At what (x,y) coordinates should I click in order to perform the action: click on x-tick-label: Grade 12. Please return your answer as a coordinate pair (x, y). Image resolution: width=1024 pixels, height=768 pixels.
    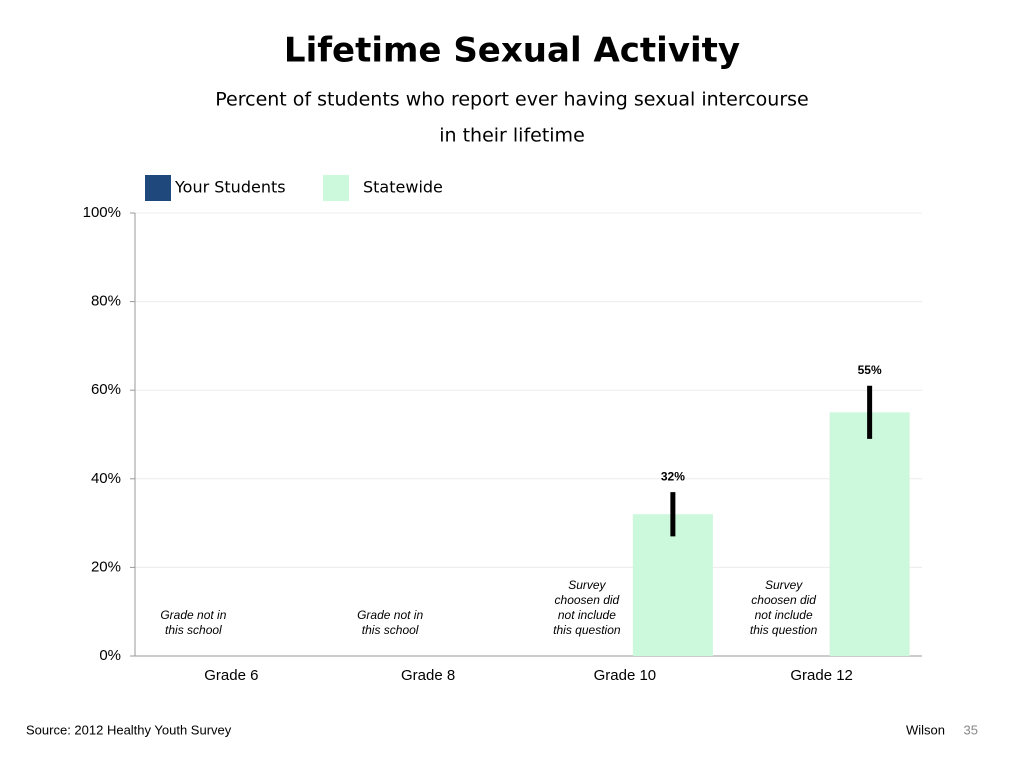
    Looking at the image, I should click on (821, 675).